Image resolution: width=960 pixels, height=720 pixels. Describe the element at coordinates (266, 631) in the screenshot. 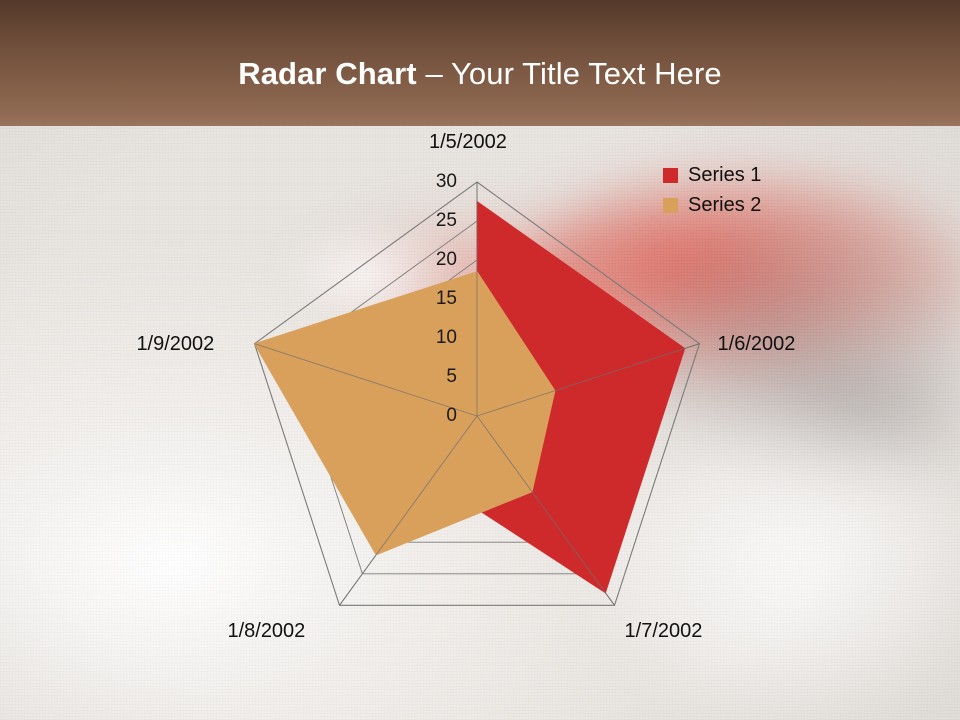

I see `radar-category-label-1-8-2002: 1/8/2002` at that location.